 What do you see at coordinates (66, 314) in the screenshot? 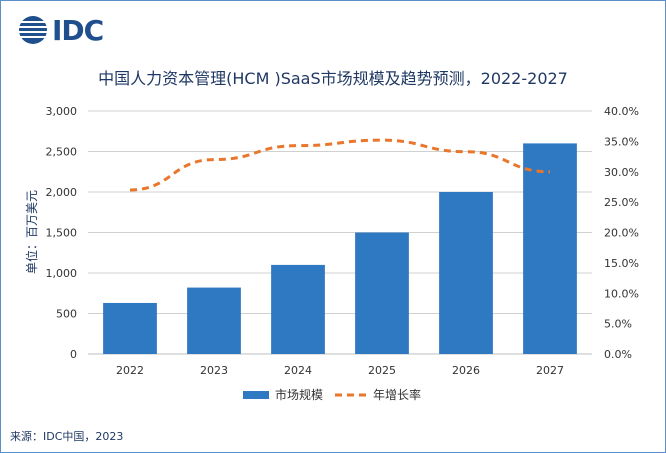
I see `y-tick-label: 500` at bounding box center [66, 314].